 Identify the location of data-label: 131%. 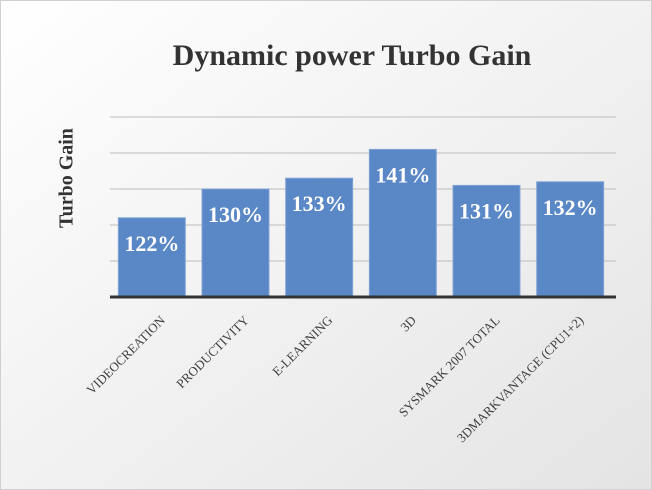
(486, 210).